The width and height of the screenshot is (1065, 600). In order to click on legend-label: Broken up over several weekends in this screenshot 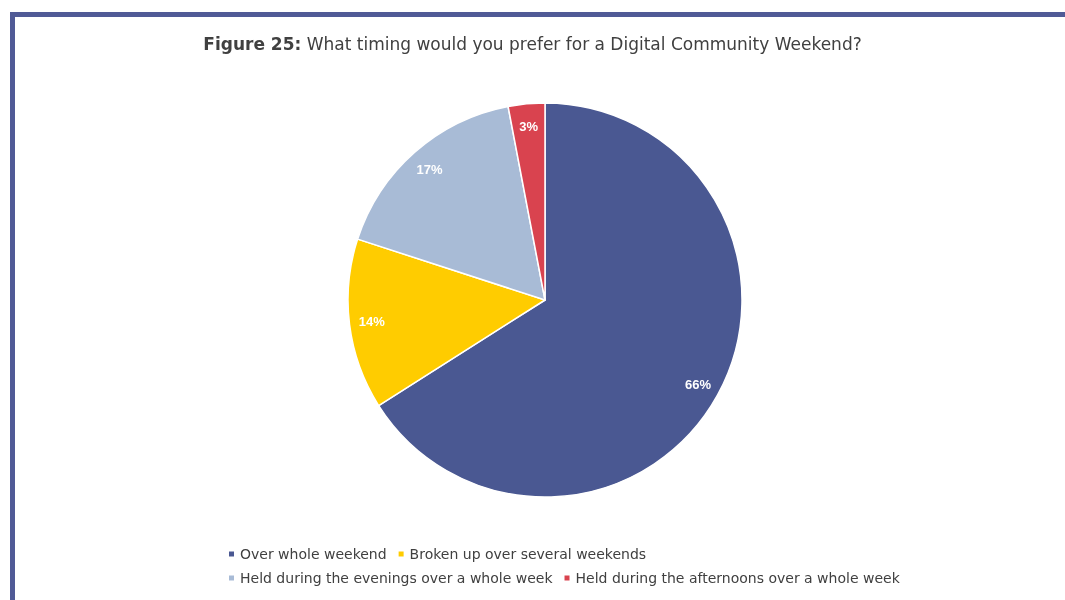, I will do `click(528, 554)`.